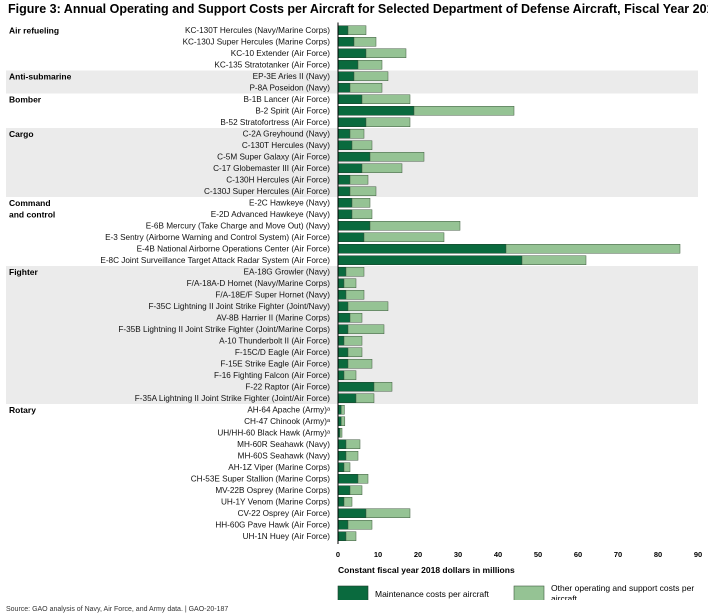 The width and height of the screenshot is (710, 614). Describe the element at coordinates (272, 490) in the screenshot. I see `category-label: MV-22B Osprey (Marine Corps)` at that location.